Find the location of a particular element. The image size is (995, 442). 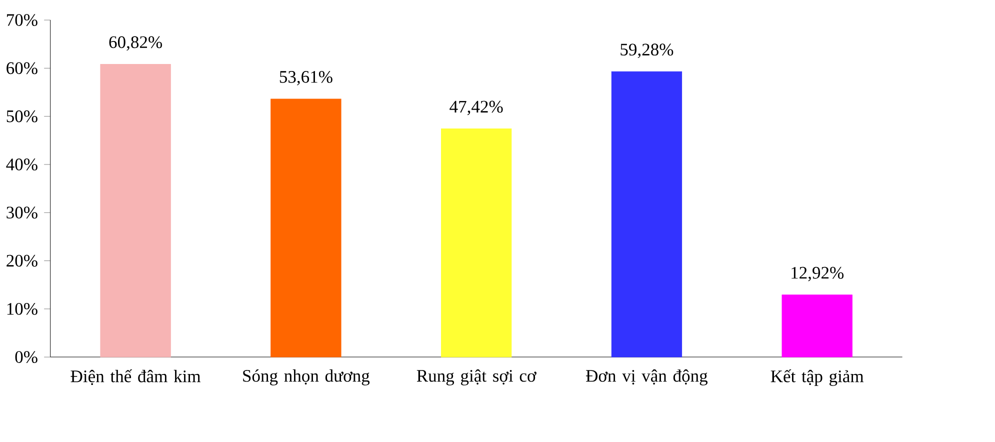

x-tick-label: Rung giật sợi cơ is located at coordinates (476, 377).